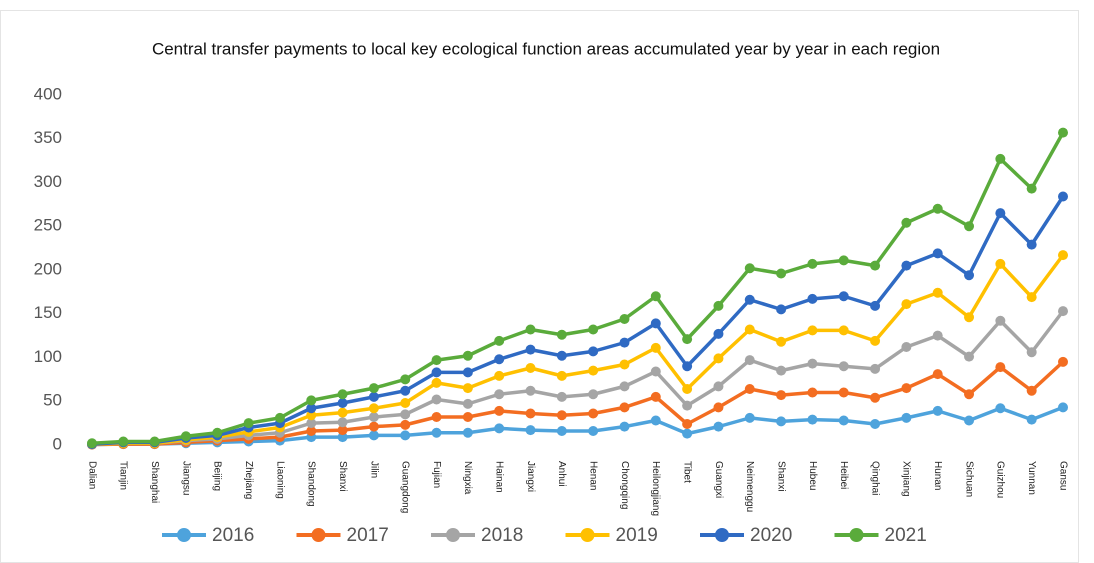 This screenshot has width=1094, height=563. Describe the element at coordinates (48, 268) in the screenshot. I see `y-tick-label: 200` at that location.